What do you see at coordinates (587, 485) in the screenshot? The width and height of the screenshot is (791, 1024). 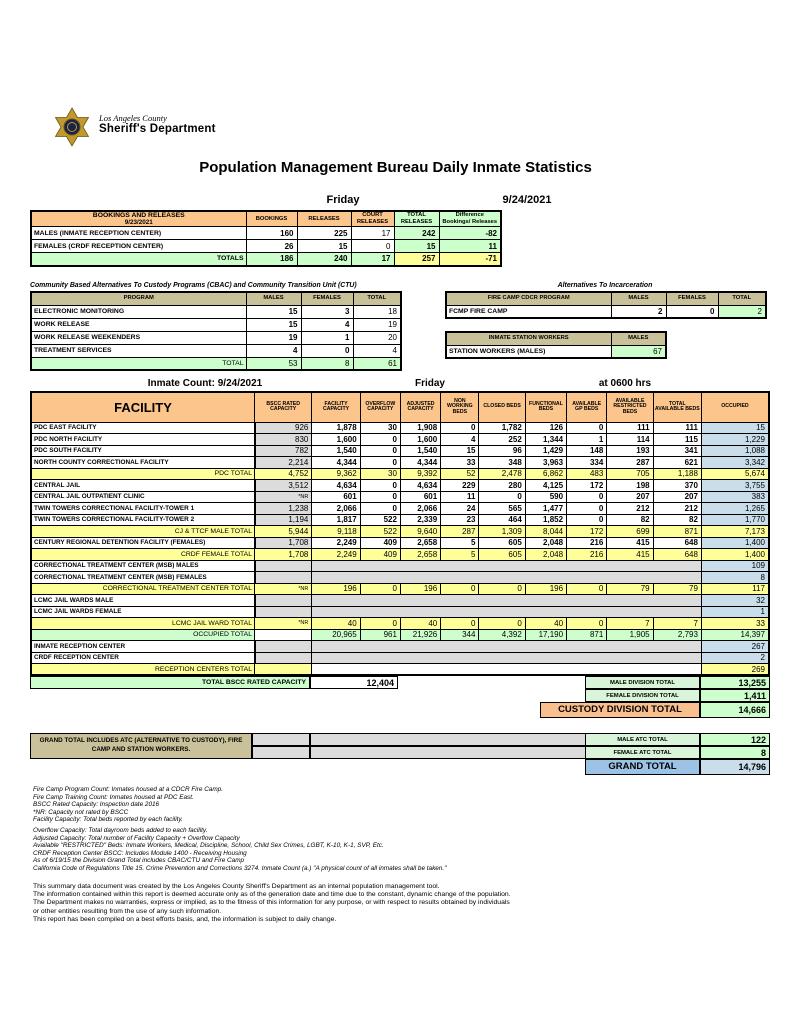 I see `value-cell: 172` at bounding box center [587, 485].